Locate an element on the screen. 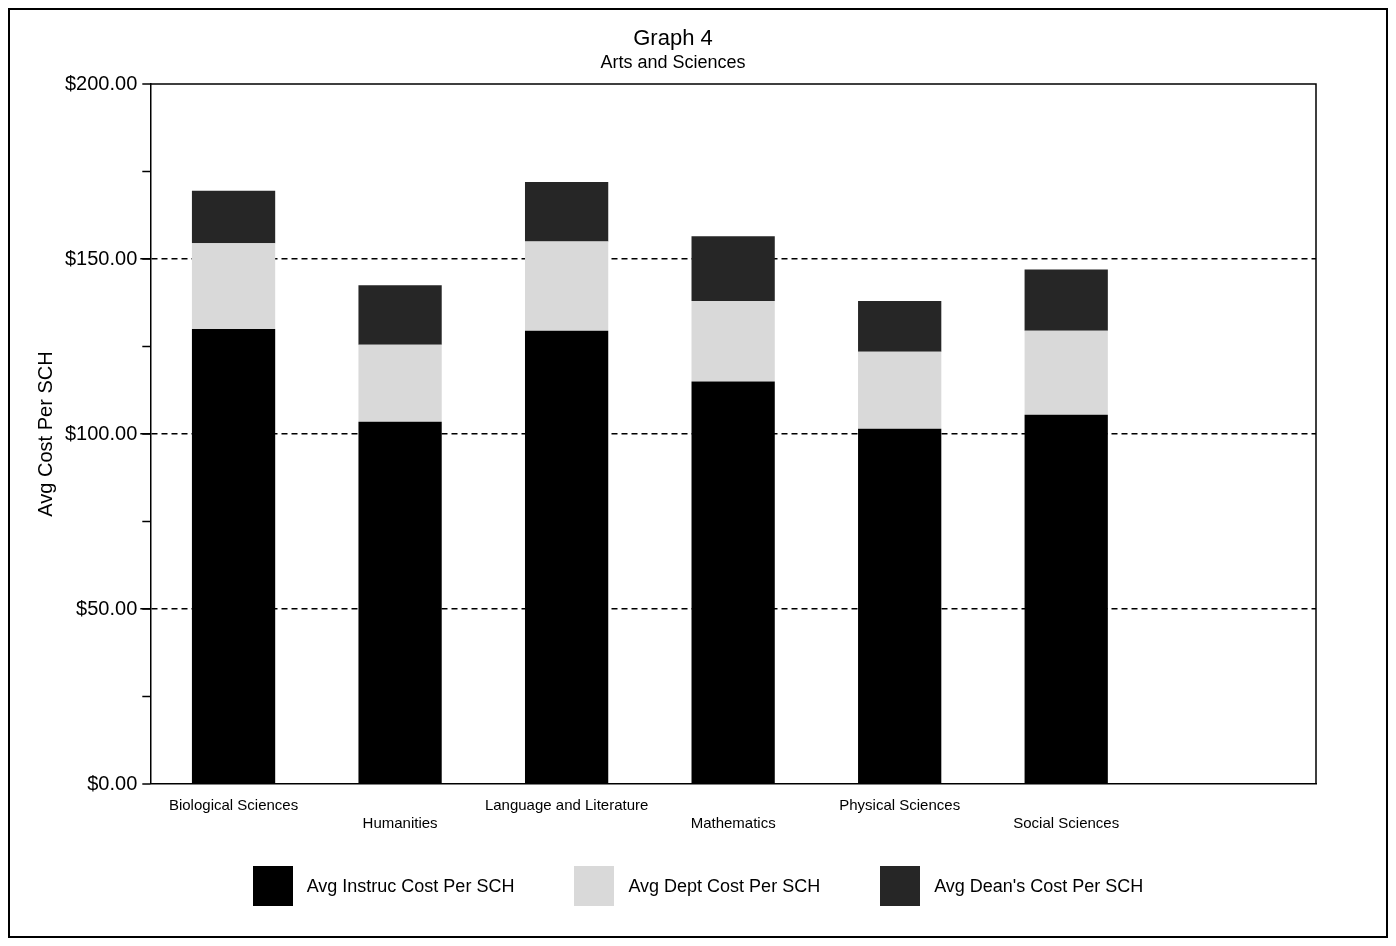 The height and width of the screenshot is (946, 1396). y-tick-label: $100.00 is located at coordinates (101, 432).